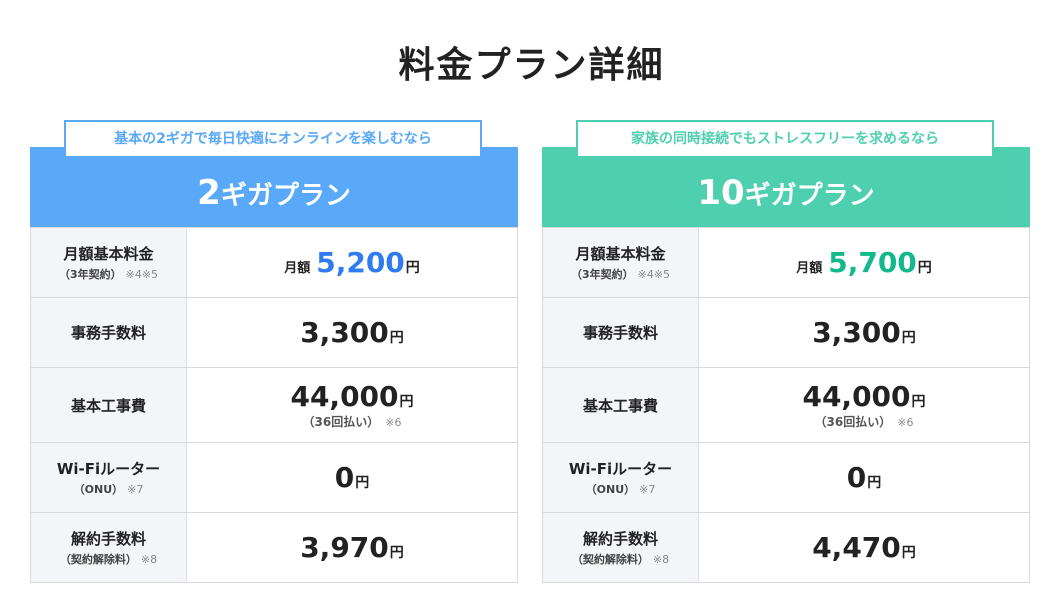  Describe the element at coordinates (785, 139) in the screenshot. I see `plan-tagline: 家族の同時接続でもストレスフリーを求めるなら` at that location.